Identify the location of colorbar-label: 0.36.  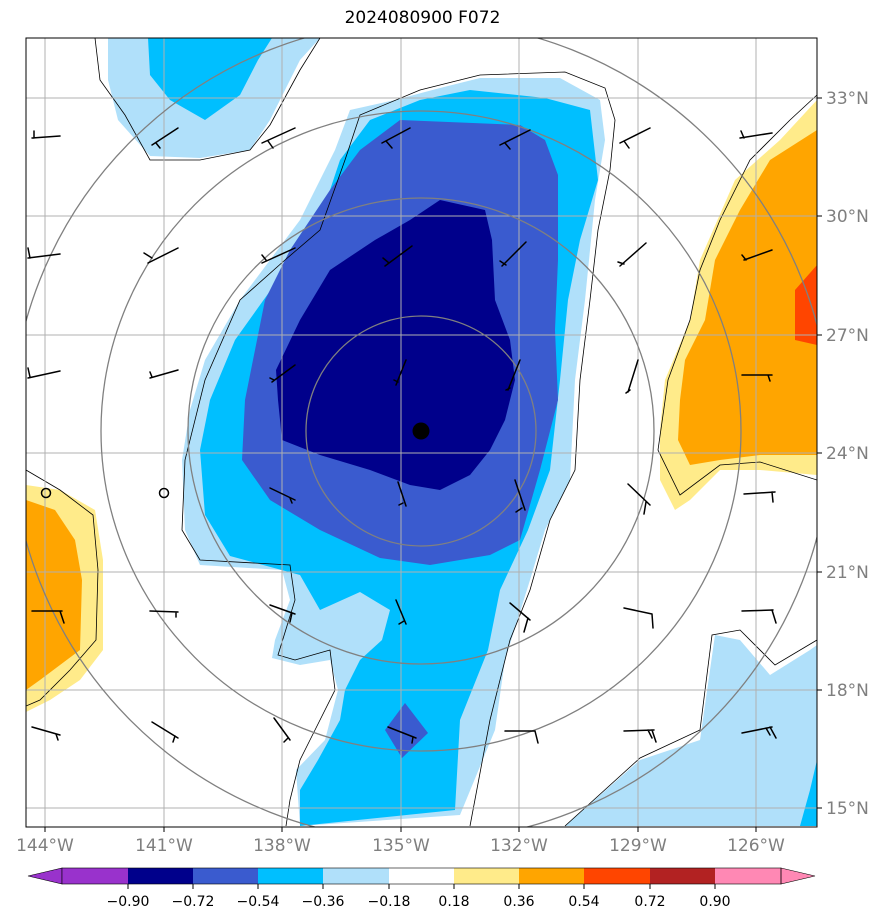
(518, 902).